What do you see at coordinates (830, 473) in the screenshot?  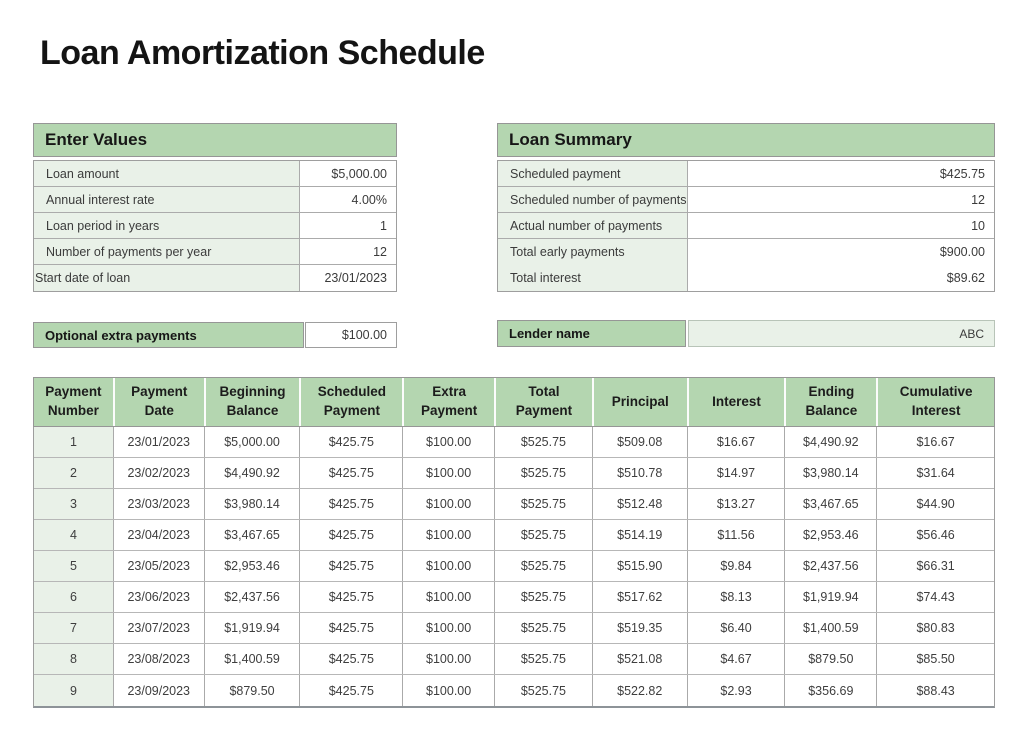 I see `cell-ending-balance: $3,980.14` at bounding box center [830, 473].